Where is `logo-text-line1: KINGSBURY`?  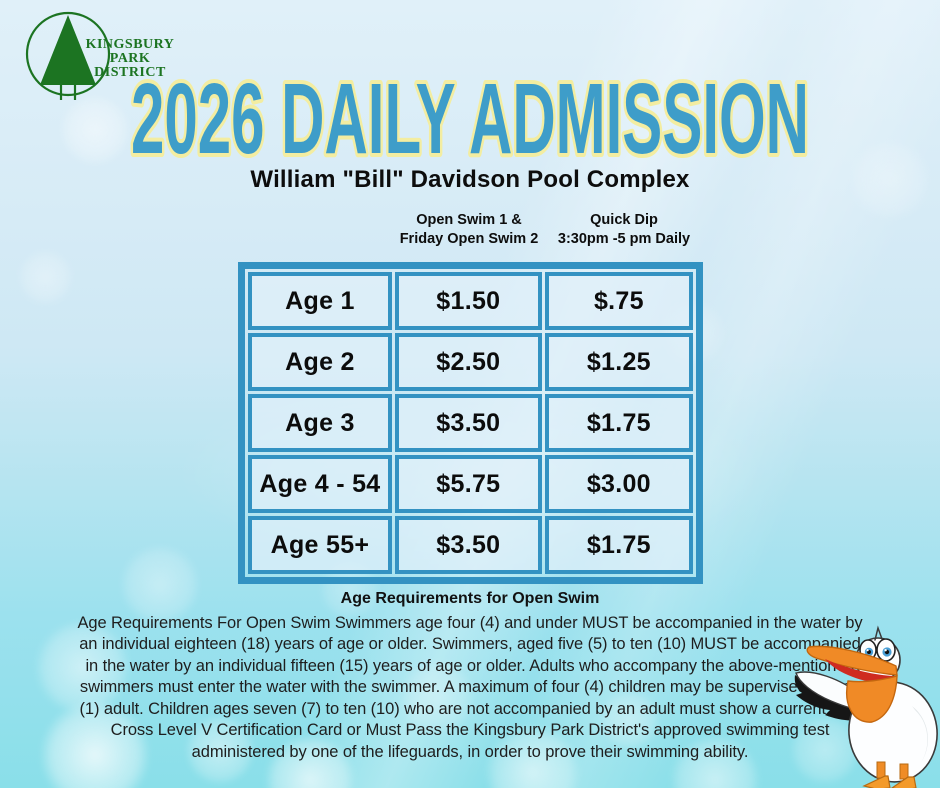
logo-text-line1: KINGSBURY is located at coordinates (130, 44).